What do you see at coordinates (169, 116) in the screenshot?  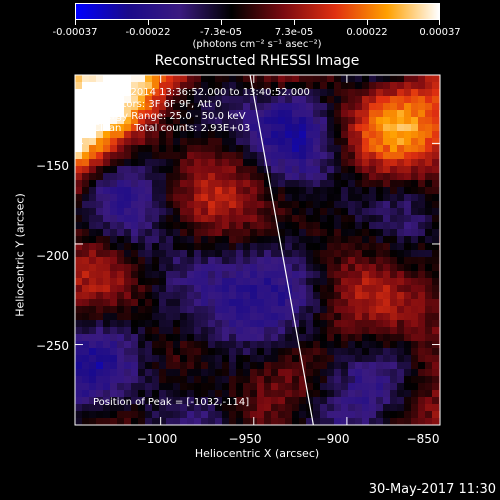 I see `overlay-energy-range: Energy Range: 25.0 - 50.0 keV` at bounding box center [169, 116].